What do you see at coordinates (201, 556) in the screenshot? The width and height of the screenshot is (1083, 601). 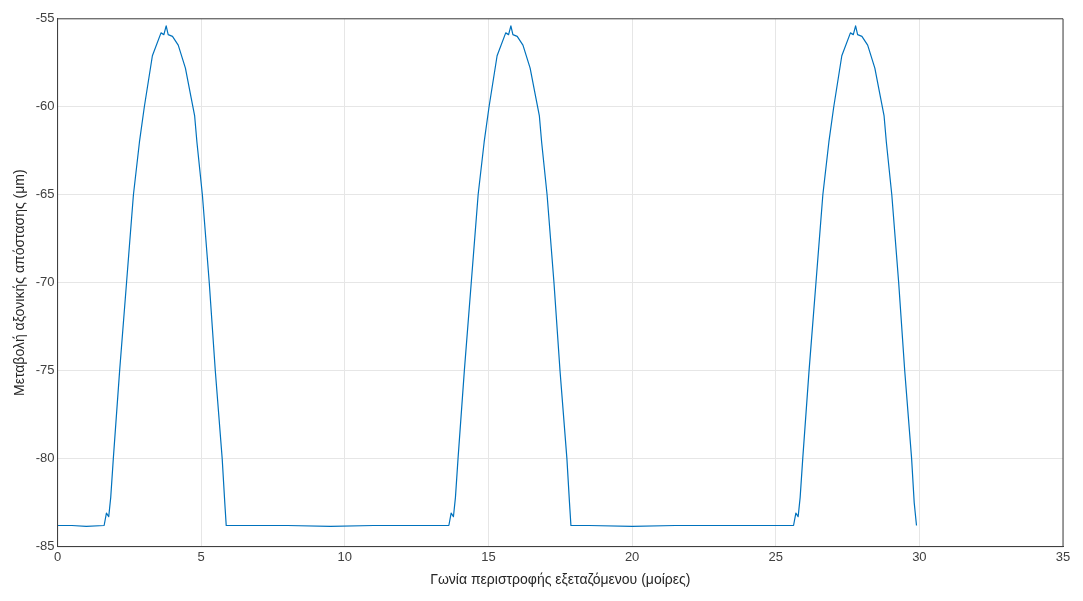 I see `x-tick-label: 5` at bounding box center [201, 556].